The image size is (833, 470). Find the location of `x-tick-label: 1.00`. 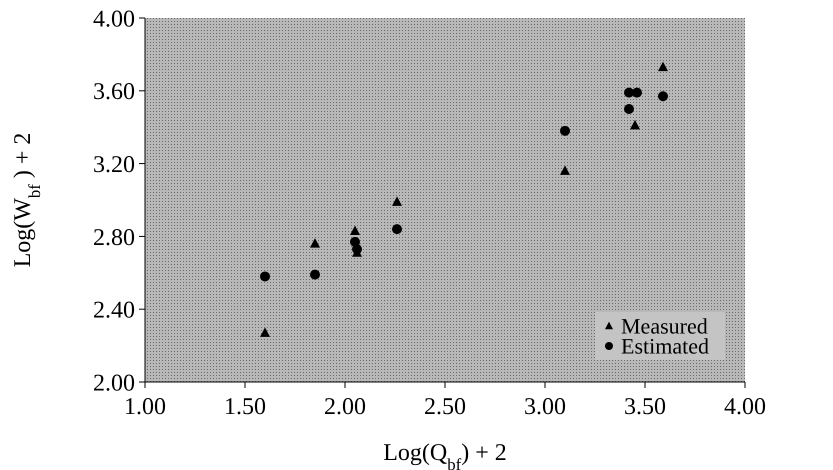

x-tick-label: 1.00 is located at coordinates (145, 407).